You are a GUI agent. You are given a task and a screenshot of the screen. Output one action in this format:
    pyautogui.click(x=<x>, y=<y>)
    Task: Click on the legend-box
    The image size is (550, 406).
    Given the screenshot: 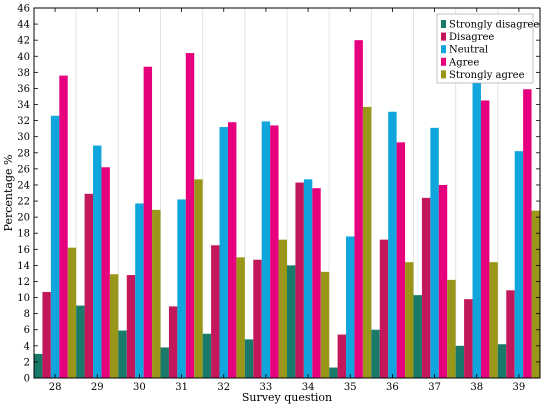 What is the action you would take?
    pyautogui.click(x=485, y=48)
    